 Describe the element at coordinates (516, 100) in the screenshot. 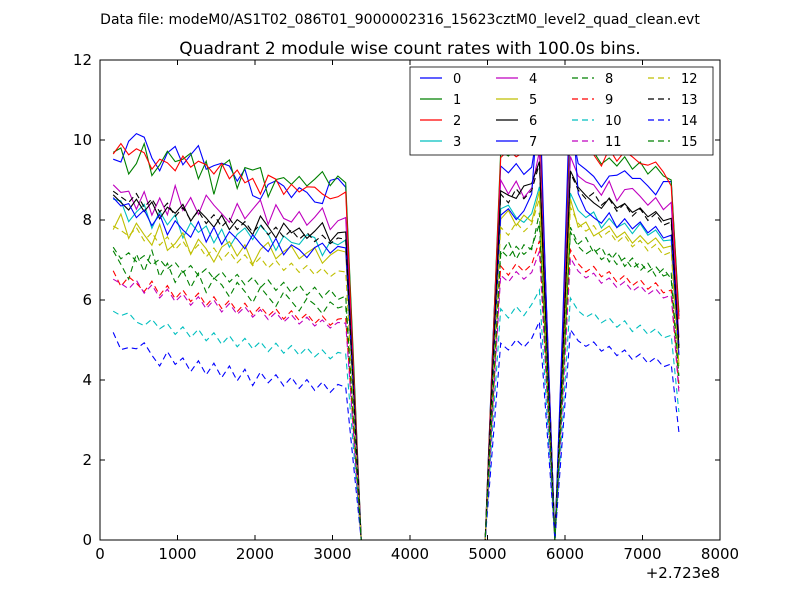

I see `legend-item-5: 5` at that location.